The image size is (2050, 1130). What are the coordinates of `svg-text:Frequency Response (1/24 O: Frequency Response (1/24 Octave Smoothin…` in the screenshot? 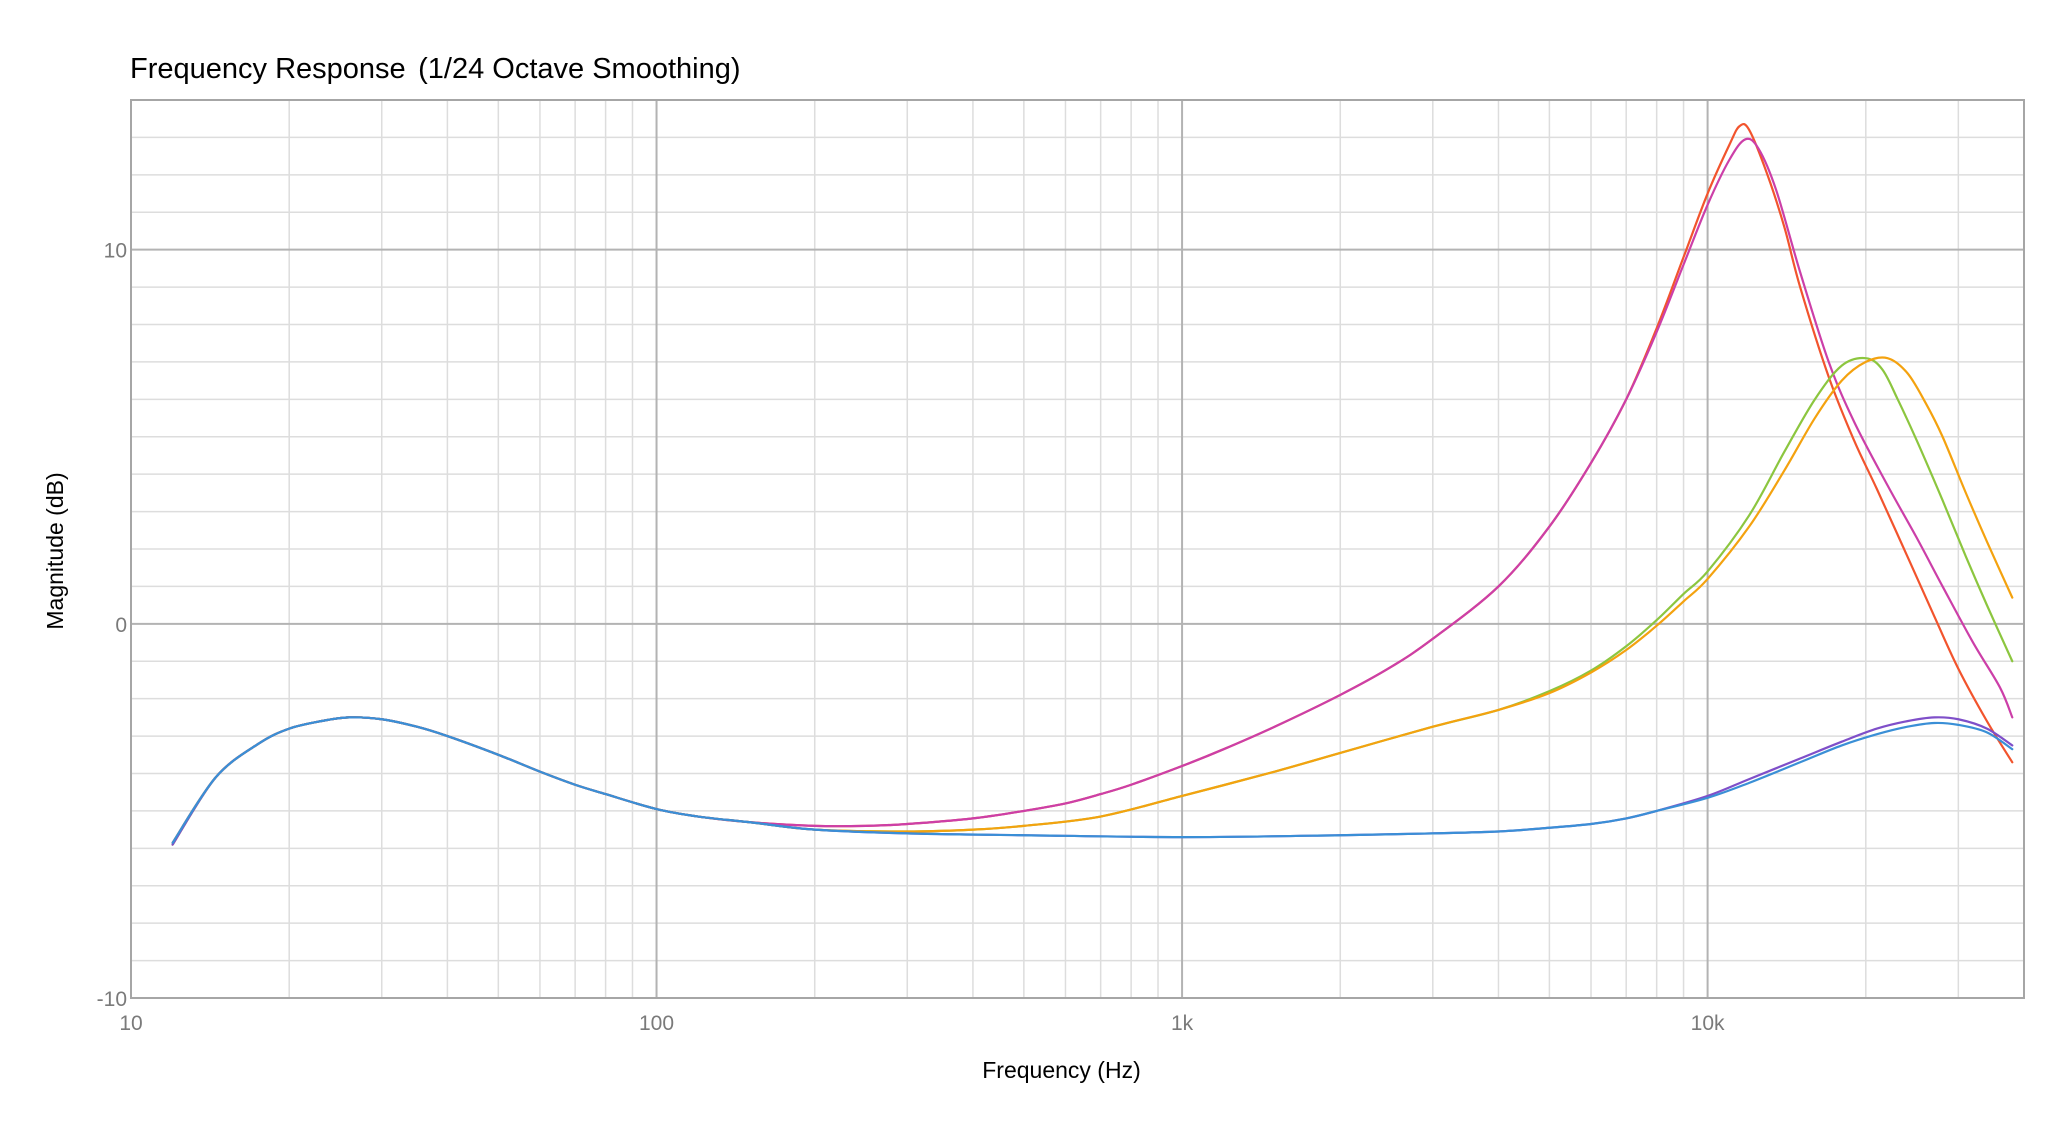 It's located at (435, 69).